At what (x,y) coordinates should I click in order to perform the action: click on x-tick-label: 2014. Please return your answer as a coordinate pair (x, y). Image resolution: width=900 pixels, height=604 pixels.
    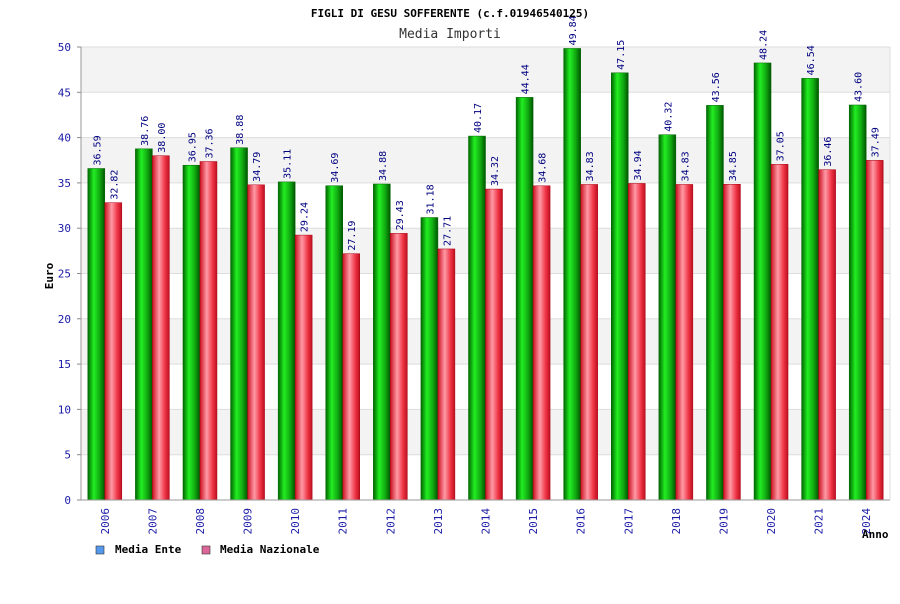
    Looking at the image, I should click on (486, 521).